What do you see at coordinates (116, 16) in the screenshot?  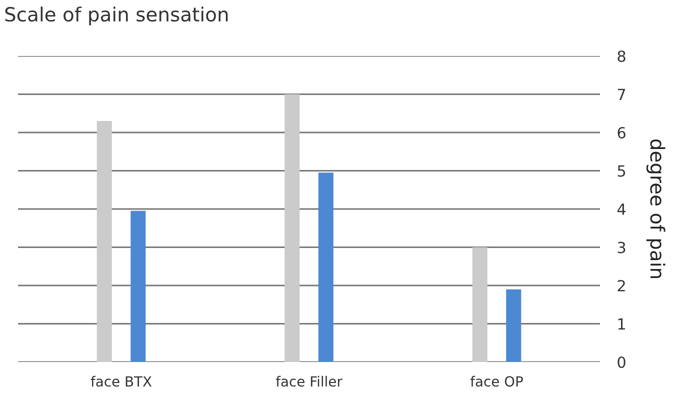 I see `chart-title: Scale of pain sensation` at bounding box center [116, 16].